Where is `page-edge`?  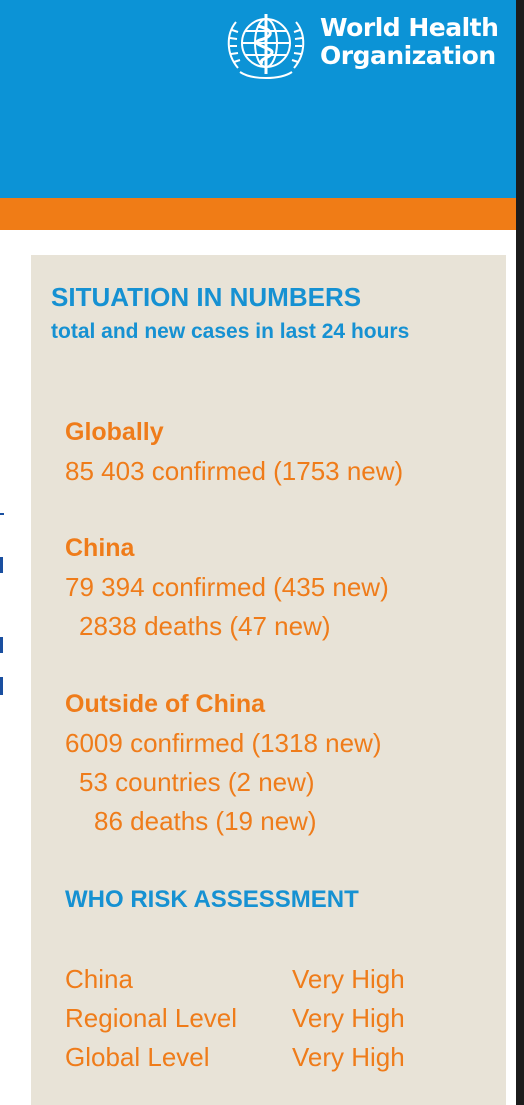 page-edge is located at coordinates (520, 552).